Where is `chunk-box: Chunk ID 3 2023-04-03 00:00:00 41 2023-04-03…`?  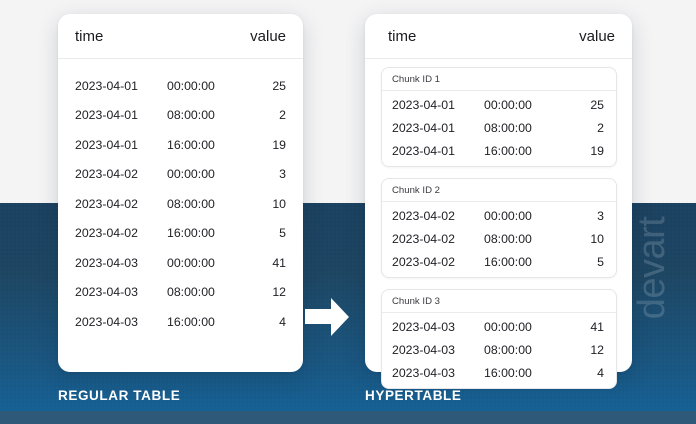 chunk-box: Chunk ID 3 2023-04-03 00:00:00 41 2023-04-03… is located at coordinates (499, 339).